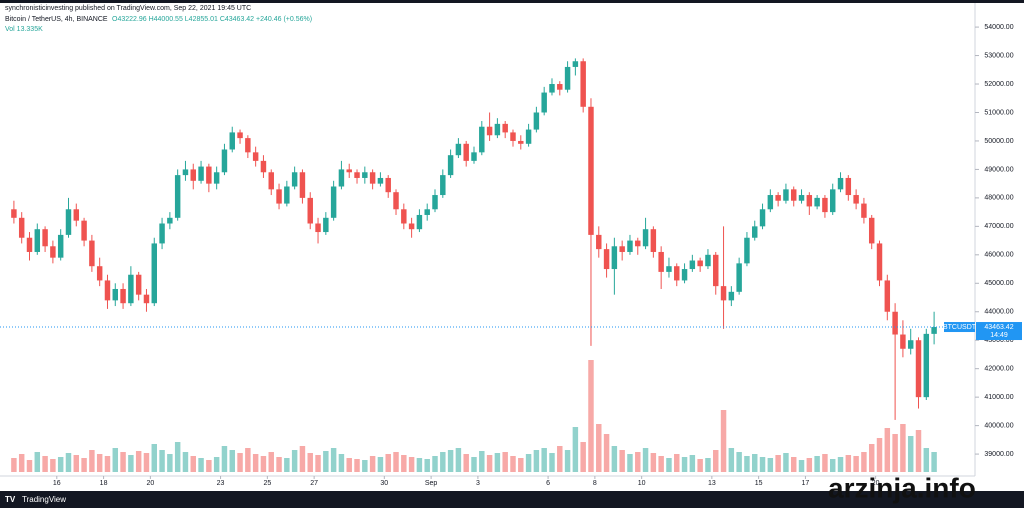  I want to click on volume-legend: Vol 13.335K, so click(24, 29).